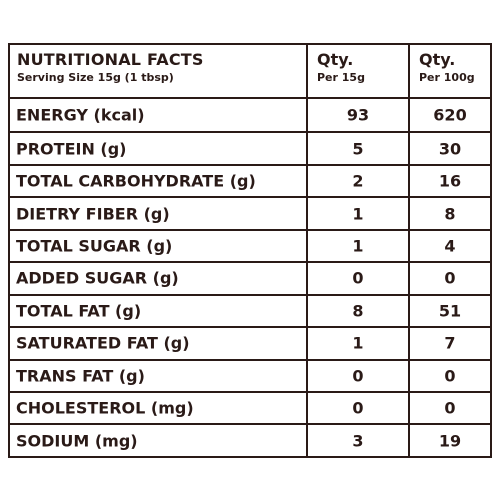 The width and height of the screenshot is (500, 500). I want to click on table-row: TRANS FAT (g) 0 0, so click(250, 374).